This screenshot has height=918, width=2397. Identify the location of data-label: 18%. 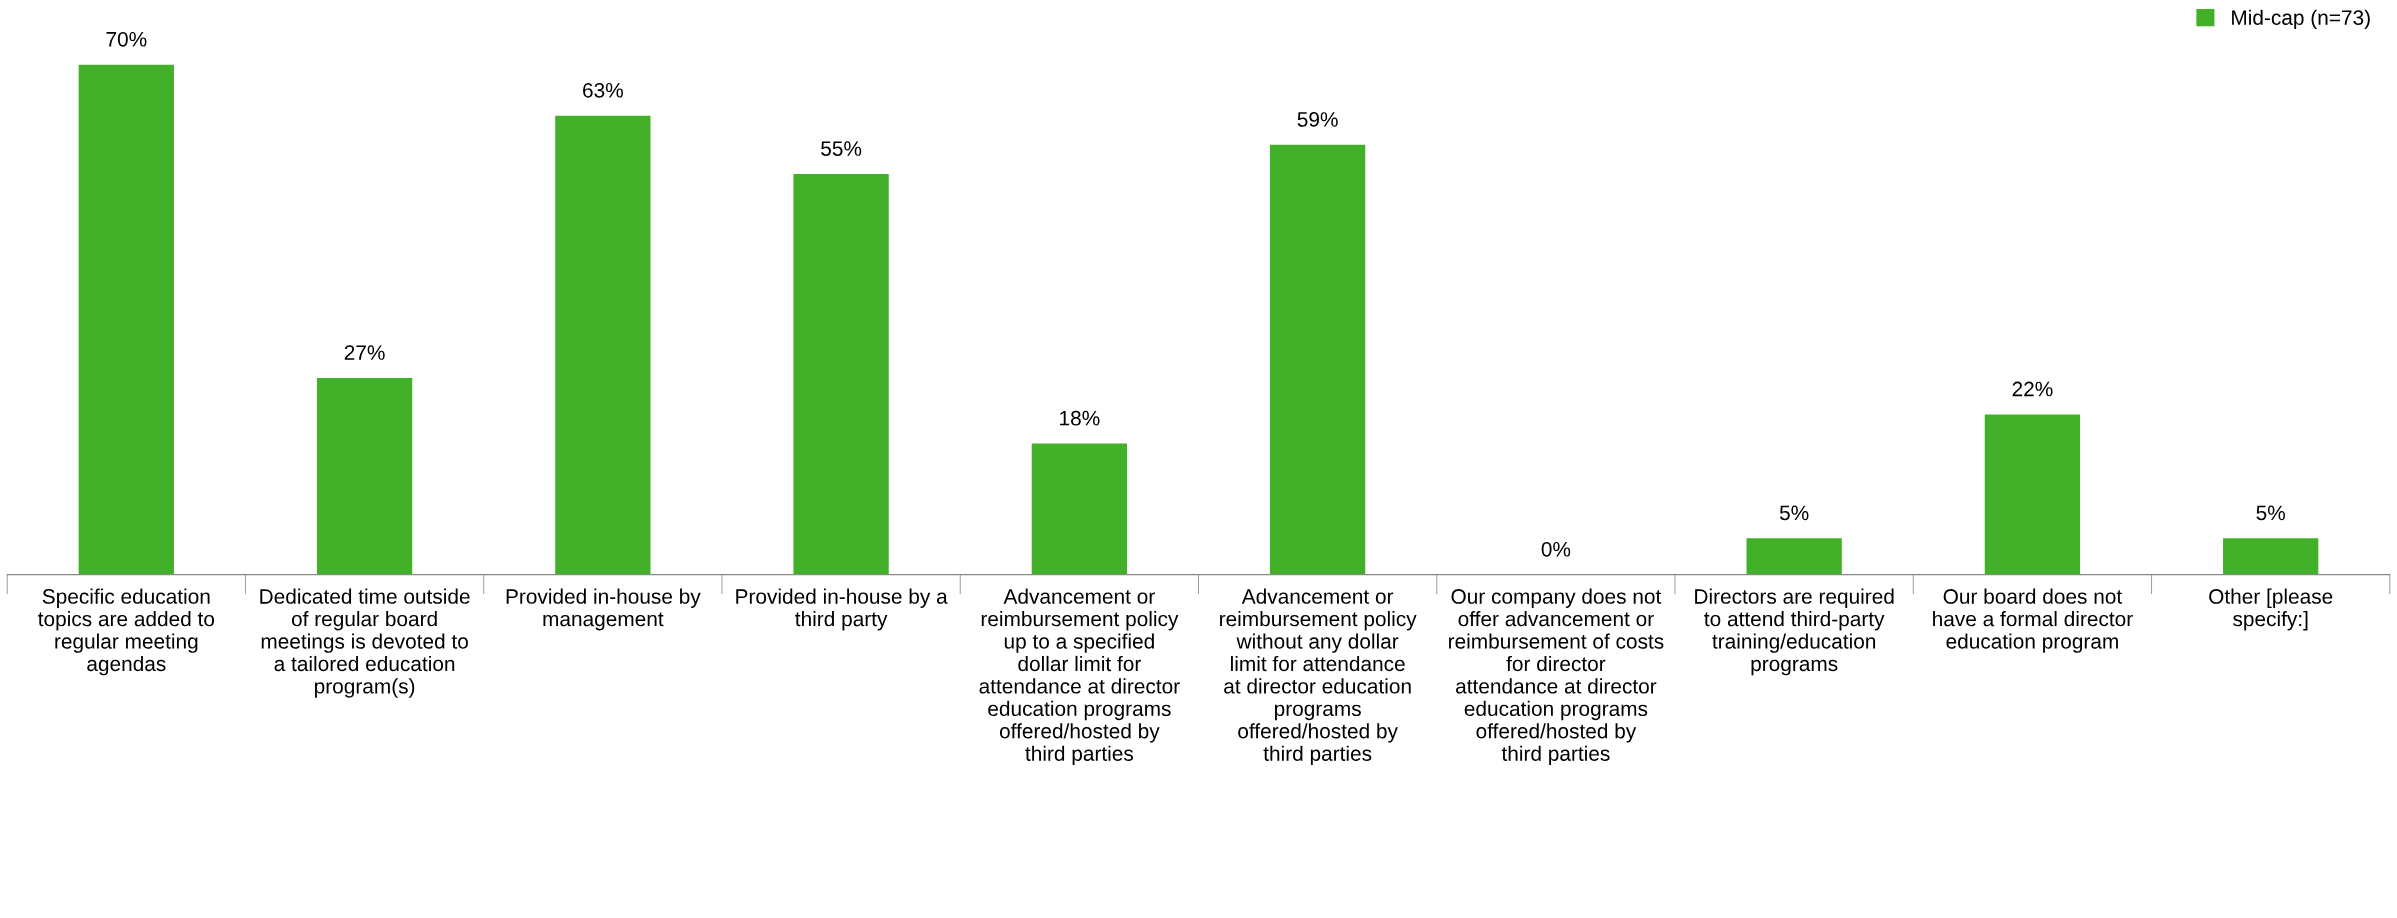
(1080, 418).